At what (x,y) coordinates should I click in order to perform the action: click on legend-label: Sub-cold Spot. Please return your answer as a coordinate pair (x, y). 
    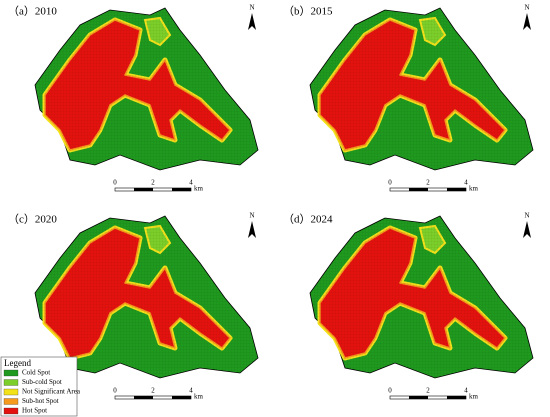
    Looking at the image, I should click on (42, 382).